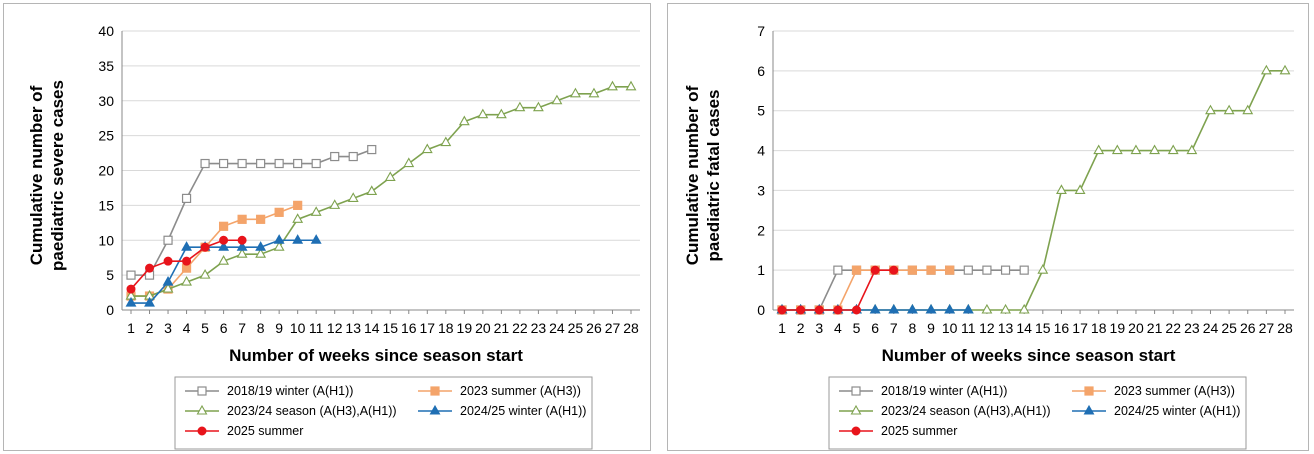 The image size is (1314, 454). Describe the element at coordinates (520, 328) in the screenshot. I see `x-tick-label: 22` at that location.